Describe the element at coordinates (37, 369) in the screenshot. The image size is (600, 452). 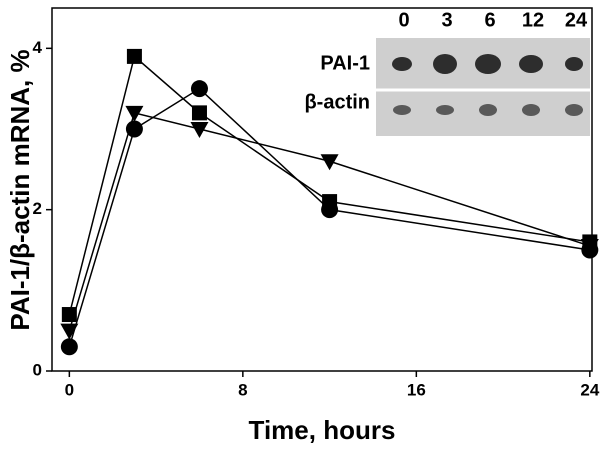
I see `y-tick-label: 0` at that location.